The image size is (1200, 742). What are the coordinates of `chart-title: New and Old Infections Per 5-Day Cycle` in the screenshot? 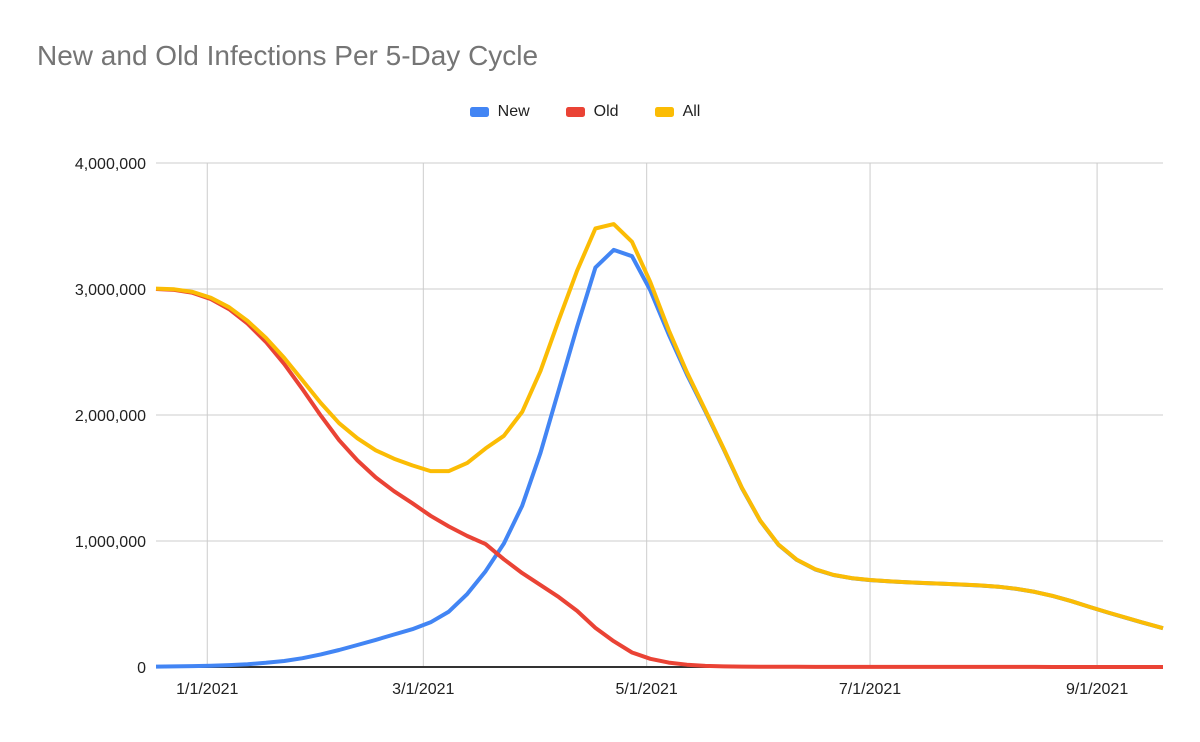 It's located at (288, 55).